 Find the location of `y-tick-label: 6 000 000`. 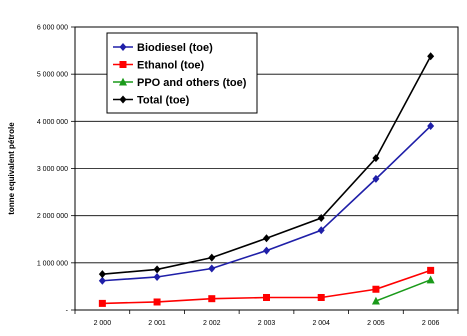

y-tick-label: 6 000 000 is located at coordinates (52, 28).